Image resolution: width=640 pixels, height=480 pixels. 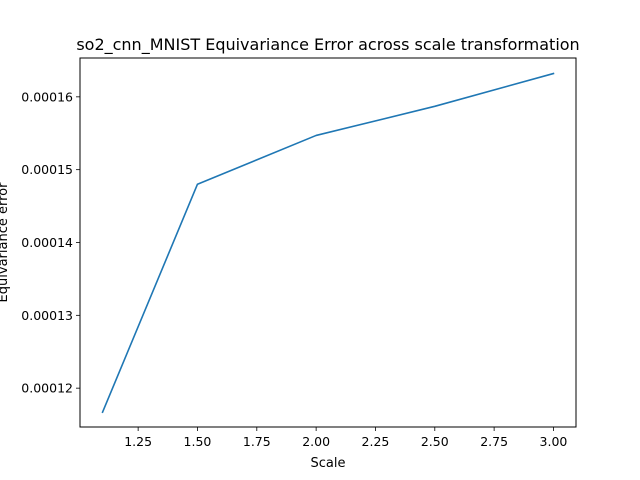 What do you see at coordinates (198, 441) in the screenshot?
I see `x-tick-label: 1.50` at bounding box center [198, 441].